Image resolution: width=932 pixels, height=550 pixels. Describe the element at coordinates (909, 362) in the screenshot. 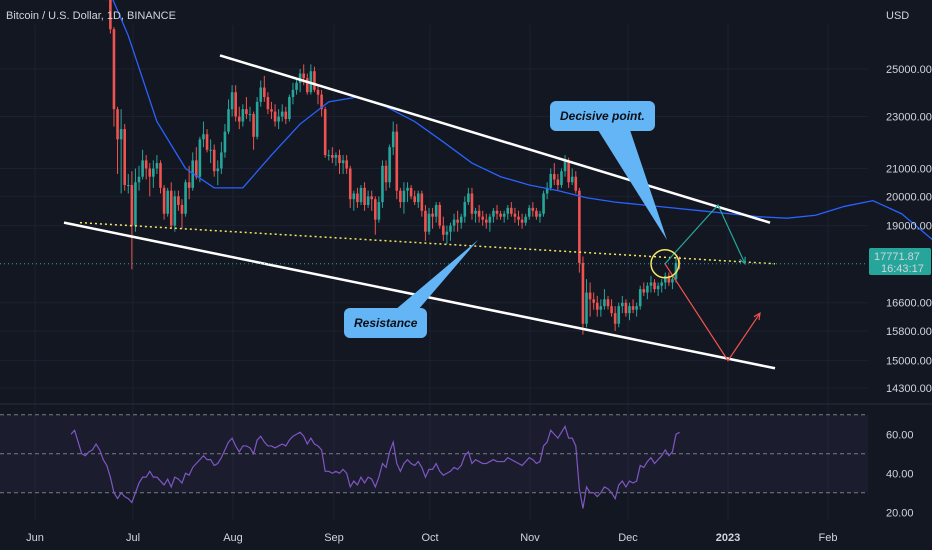

I see `price-tick-label: 15000.00` at that location.